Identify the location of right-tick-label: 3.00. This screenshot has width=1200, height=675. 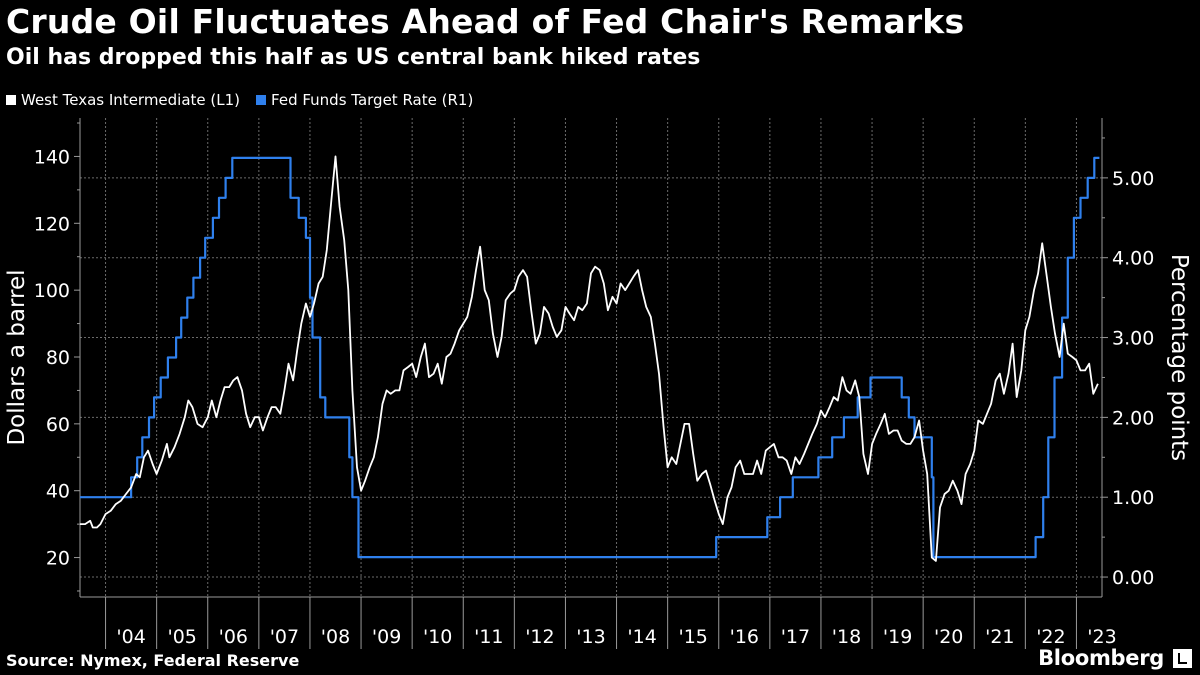
(1133, 339).